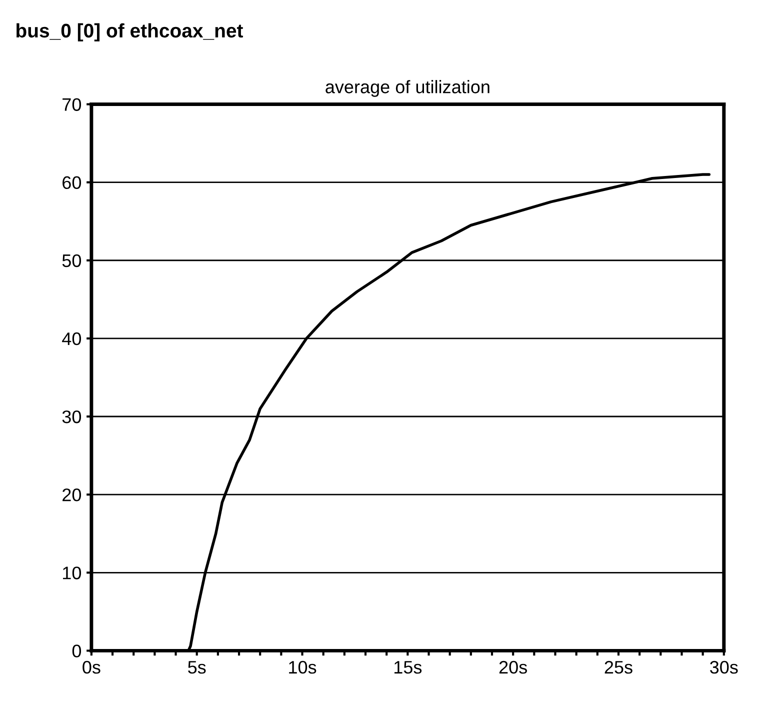 The width and height of the screenshot is (762, 719). What do you see at coordinates (302, 667) in the screenshot?
I see `x-tick-label: 10s` at bounding box center [302, 667].